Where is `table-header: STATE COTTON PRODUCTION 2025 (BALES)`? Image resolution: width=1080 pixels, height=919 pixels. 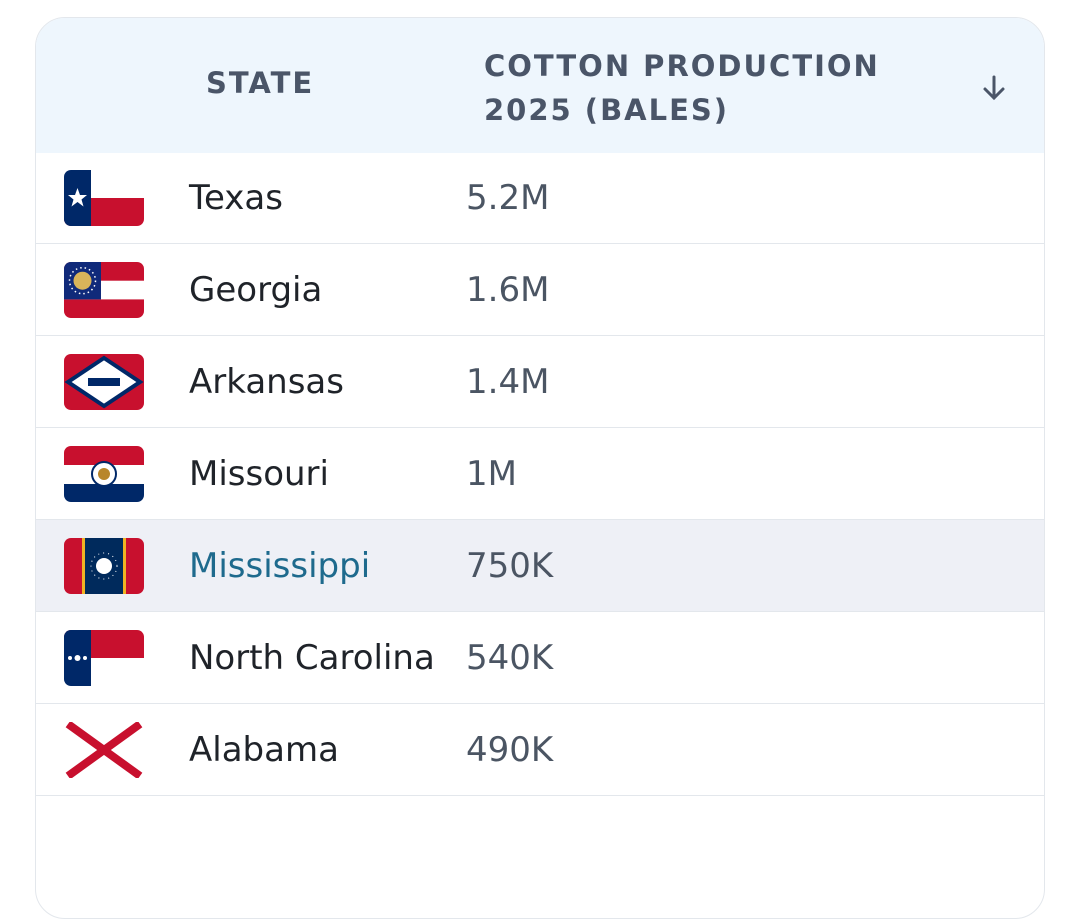 table-header: STATE COTTON PRODUCTION 2025 (BALES) is located at coordinates (540, 85).